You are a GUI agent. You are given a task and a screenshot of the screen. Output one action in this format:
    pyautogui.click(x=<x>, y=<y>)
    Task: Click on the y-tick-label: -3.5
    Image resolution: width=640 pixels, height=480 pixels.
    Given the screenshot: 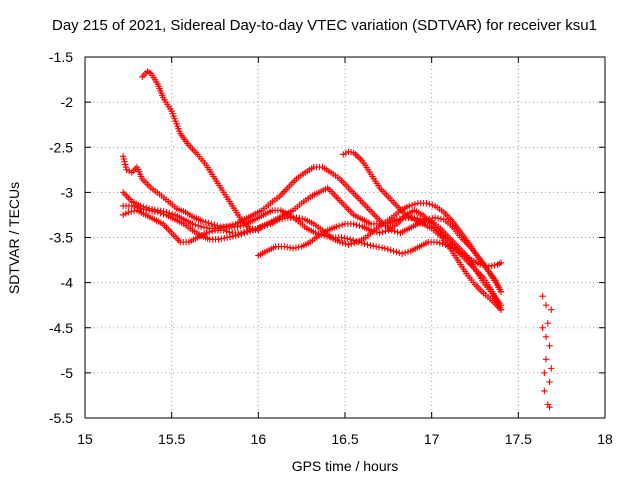 What is the action you would take?
    pyautogui.click(x=61, y=238)
    